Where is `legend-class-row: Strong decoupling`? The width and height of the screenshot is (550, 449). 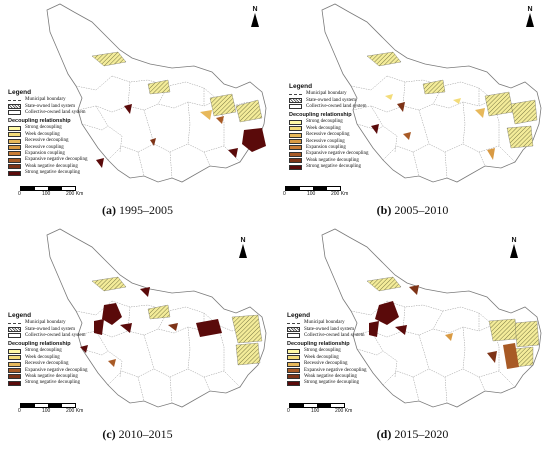
legend-class-row: Strong decoupling is located at coordinates (47, 351).